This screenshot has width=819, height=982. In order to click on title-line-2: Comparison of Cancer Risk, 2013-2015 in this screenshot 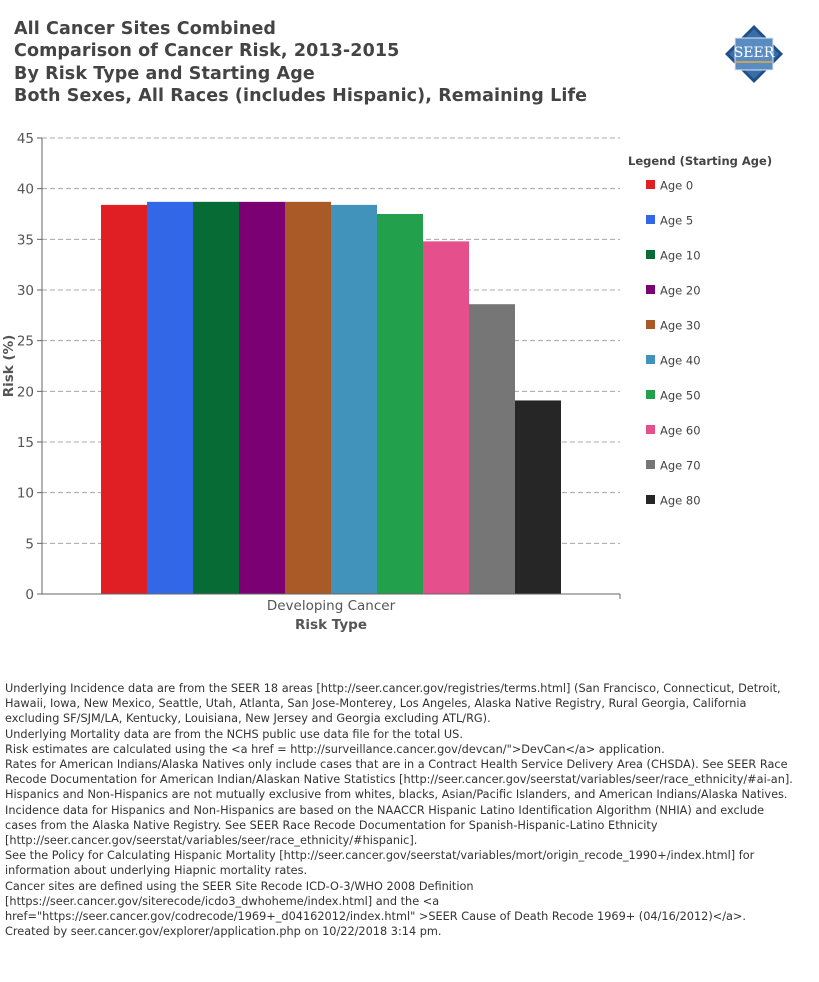, I will do `click(207, 51)`.